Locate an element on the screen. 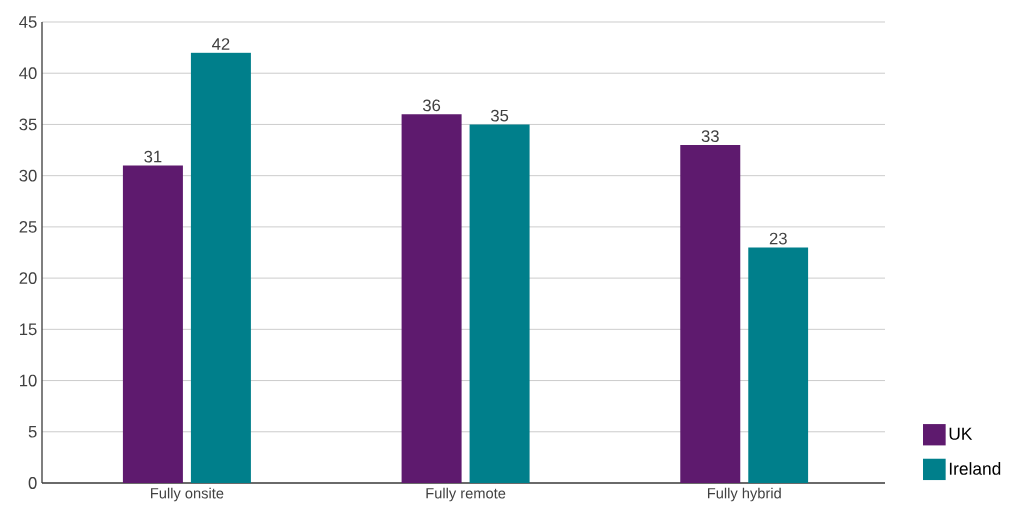  data-label: 36 is located at coordinates (431, 105).